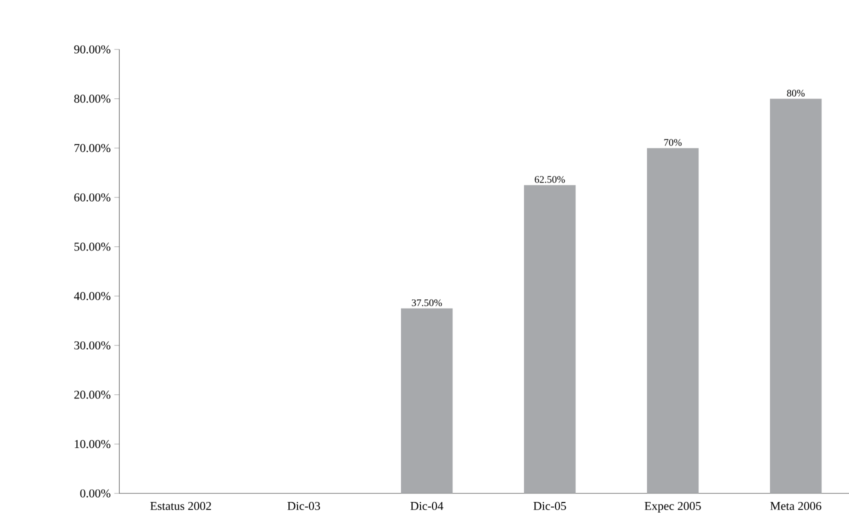 The image size is (849, 524). Describe the element at coordinates (180, 506) in the screenshot. I see `x-tick-label: Estatus 2002` at that location.